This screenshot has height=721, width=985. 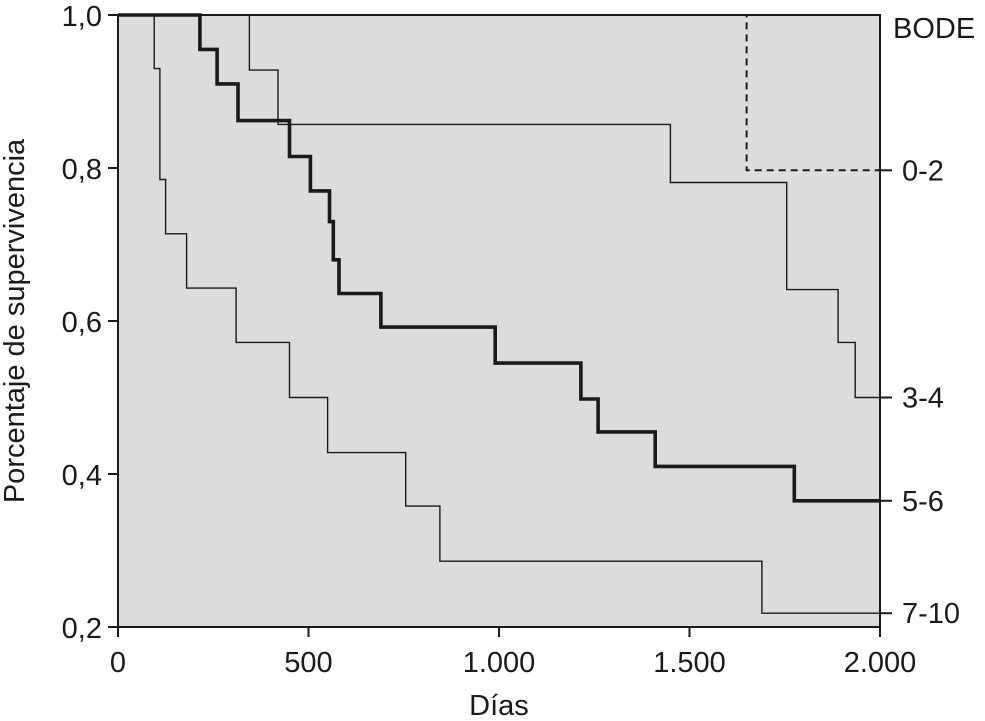 What do you see at coordinates (82, 17) in the screenshot?
I see `y-tick-label: 1,0` at bounding box center [82, 17].